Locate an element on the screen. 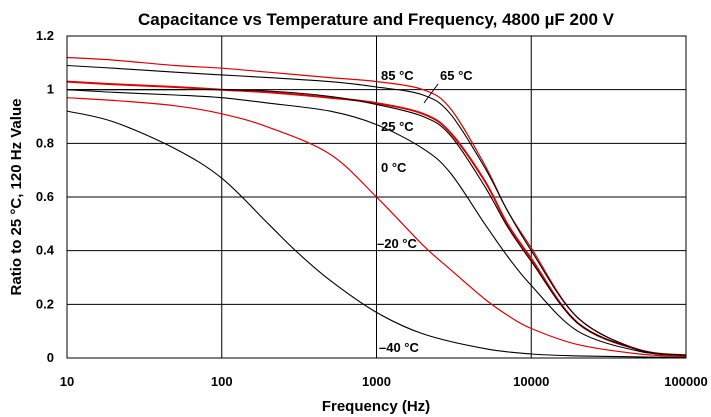 This screenshot has width=711, height=417. series-label-6: –40 °C is located at coordinates (399, 347).